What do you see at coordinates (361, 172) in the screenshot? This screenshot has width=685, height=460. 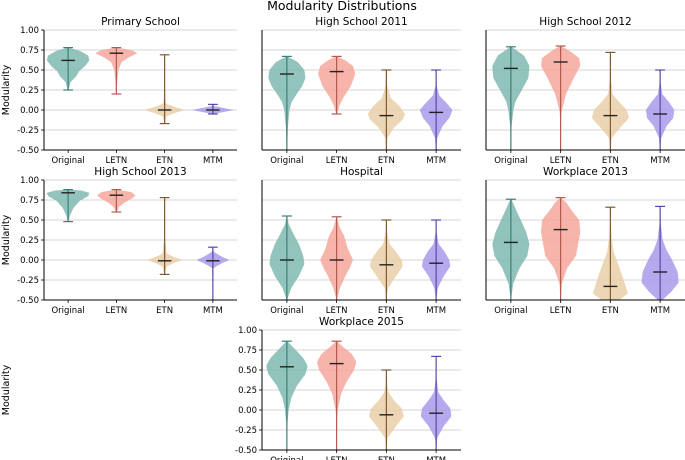 I see `panel-title: Hospital` at bounding box center [361, 172].